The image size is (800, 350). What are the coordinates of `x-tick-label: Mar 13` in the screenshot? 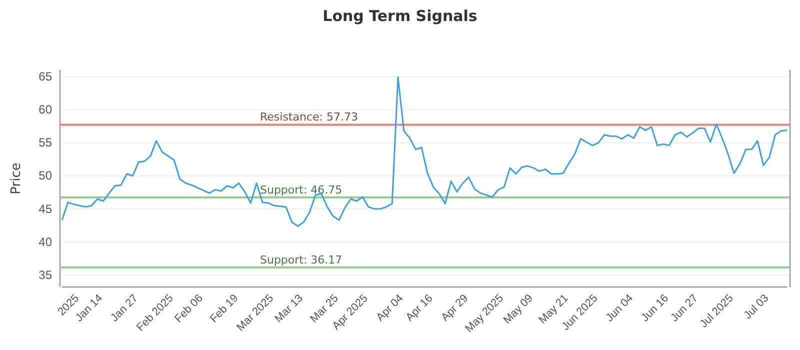 It's located at (289, 309).